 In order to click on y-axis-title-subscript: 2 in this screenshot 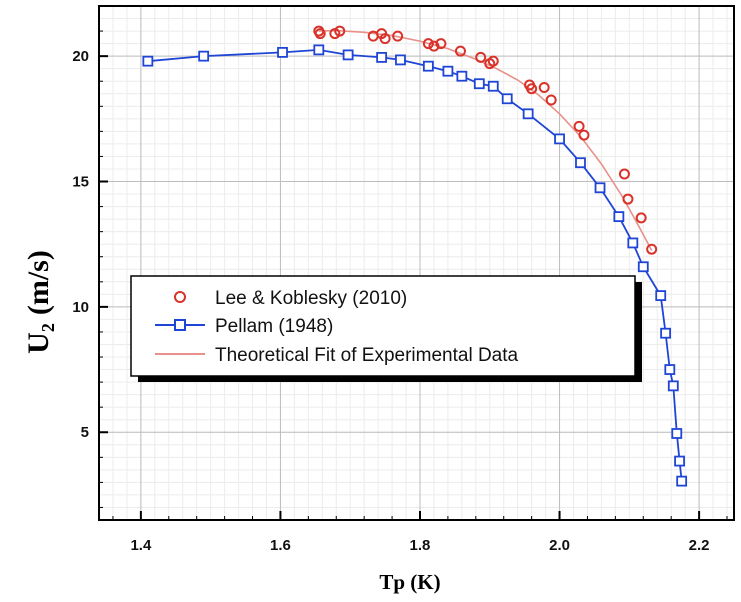, I will do `click(48, 327)`.